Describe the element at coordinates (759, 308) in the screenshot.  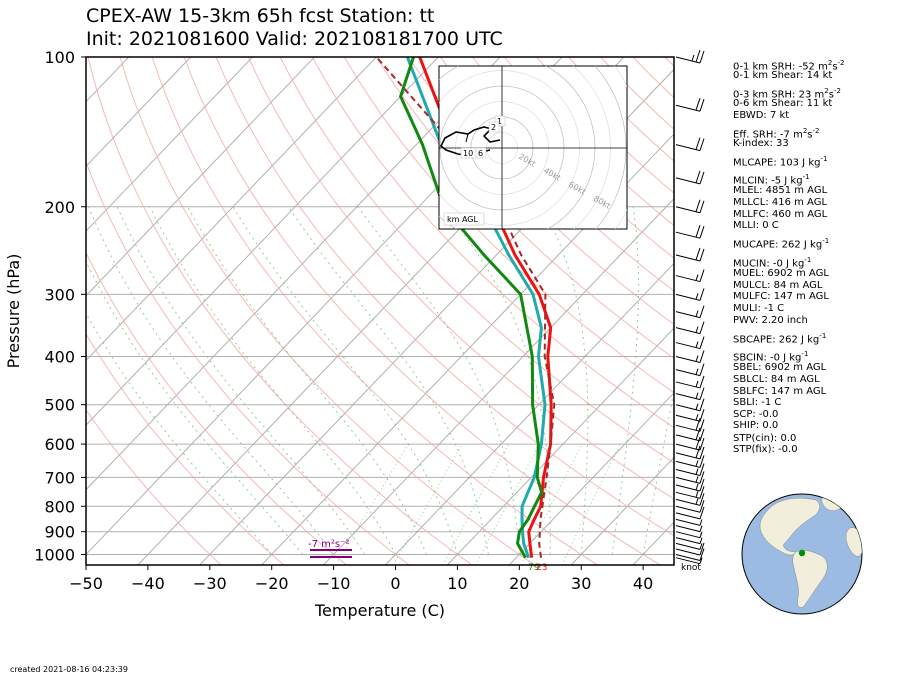
I see `index-line: MULI: -1 C` at that location.